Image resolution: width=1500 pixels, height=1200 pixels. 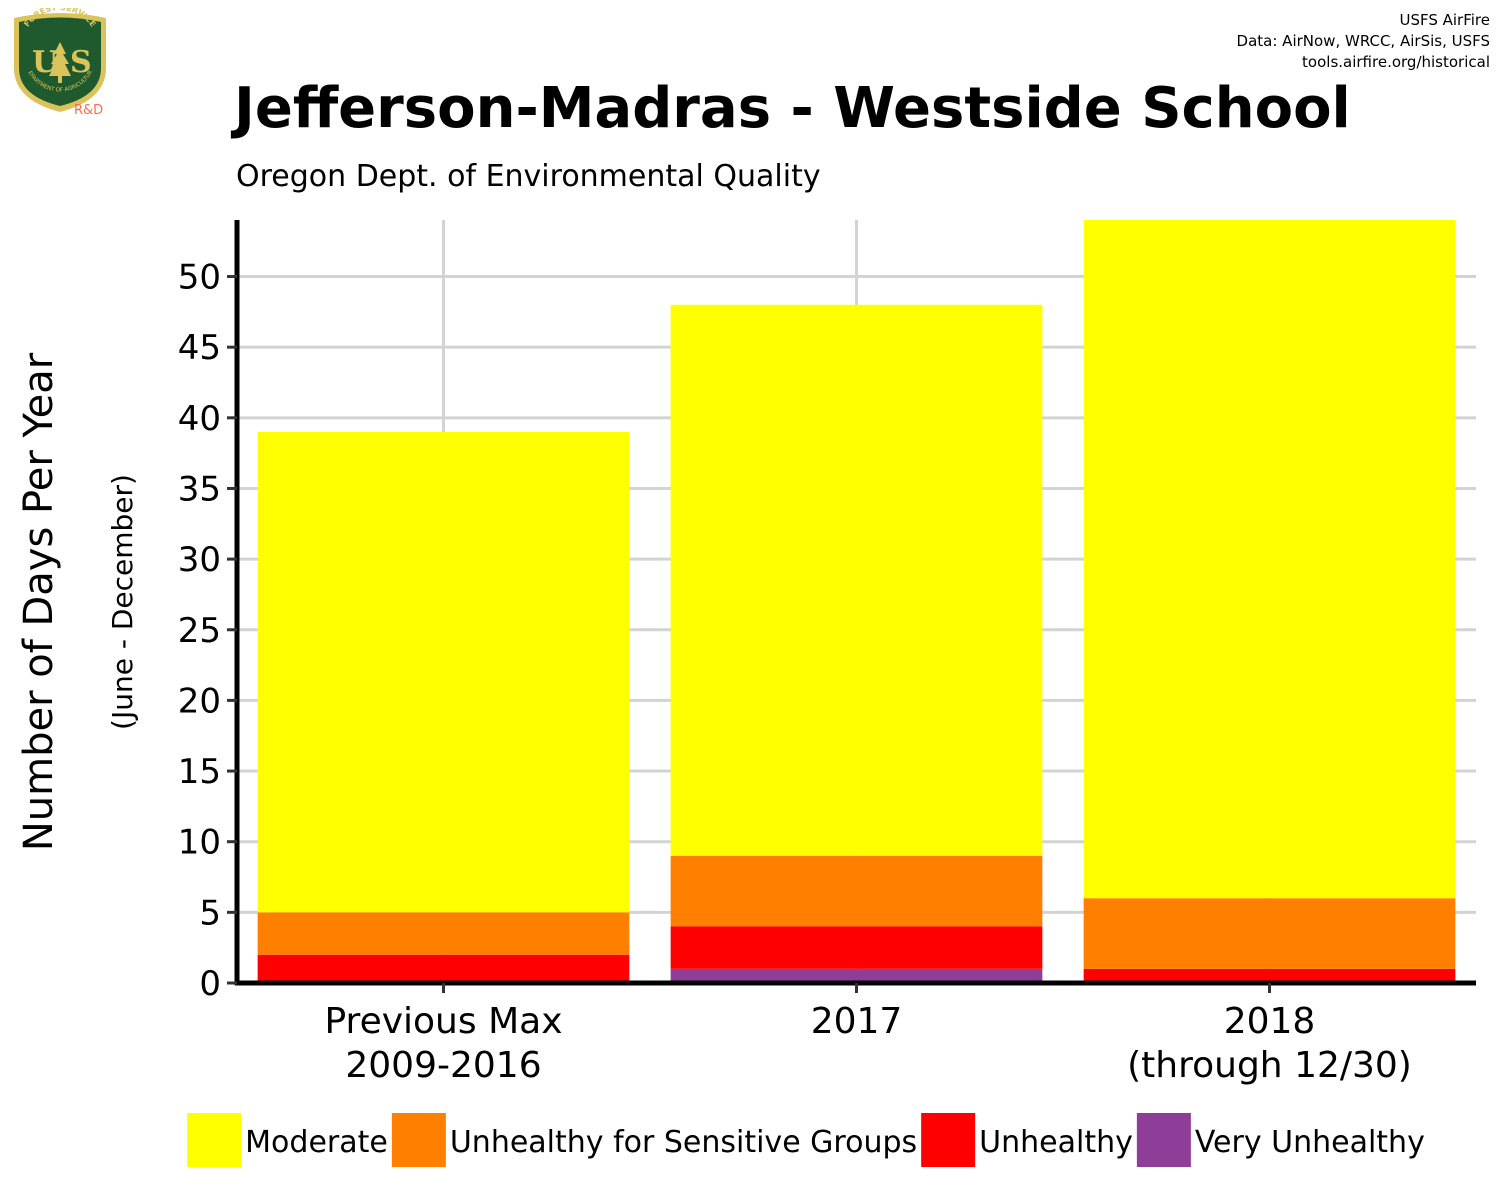 What do you see at coordinates (199, 489) in the screenshot?
I see `y-tick-label: 35` at bounding box center [199, 489].